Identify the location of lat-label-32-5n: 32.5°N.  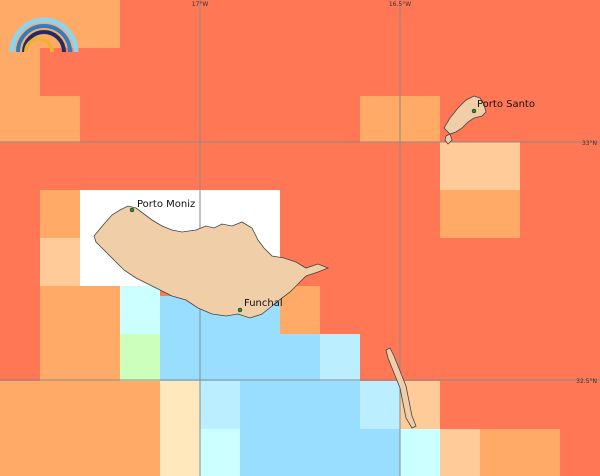
(586, 381).